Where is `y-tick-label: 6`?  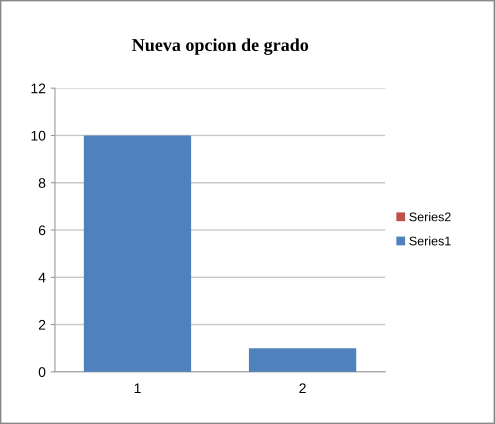 y-tick-label: 6 is located at coordinates (42, 230).